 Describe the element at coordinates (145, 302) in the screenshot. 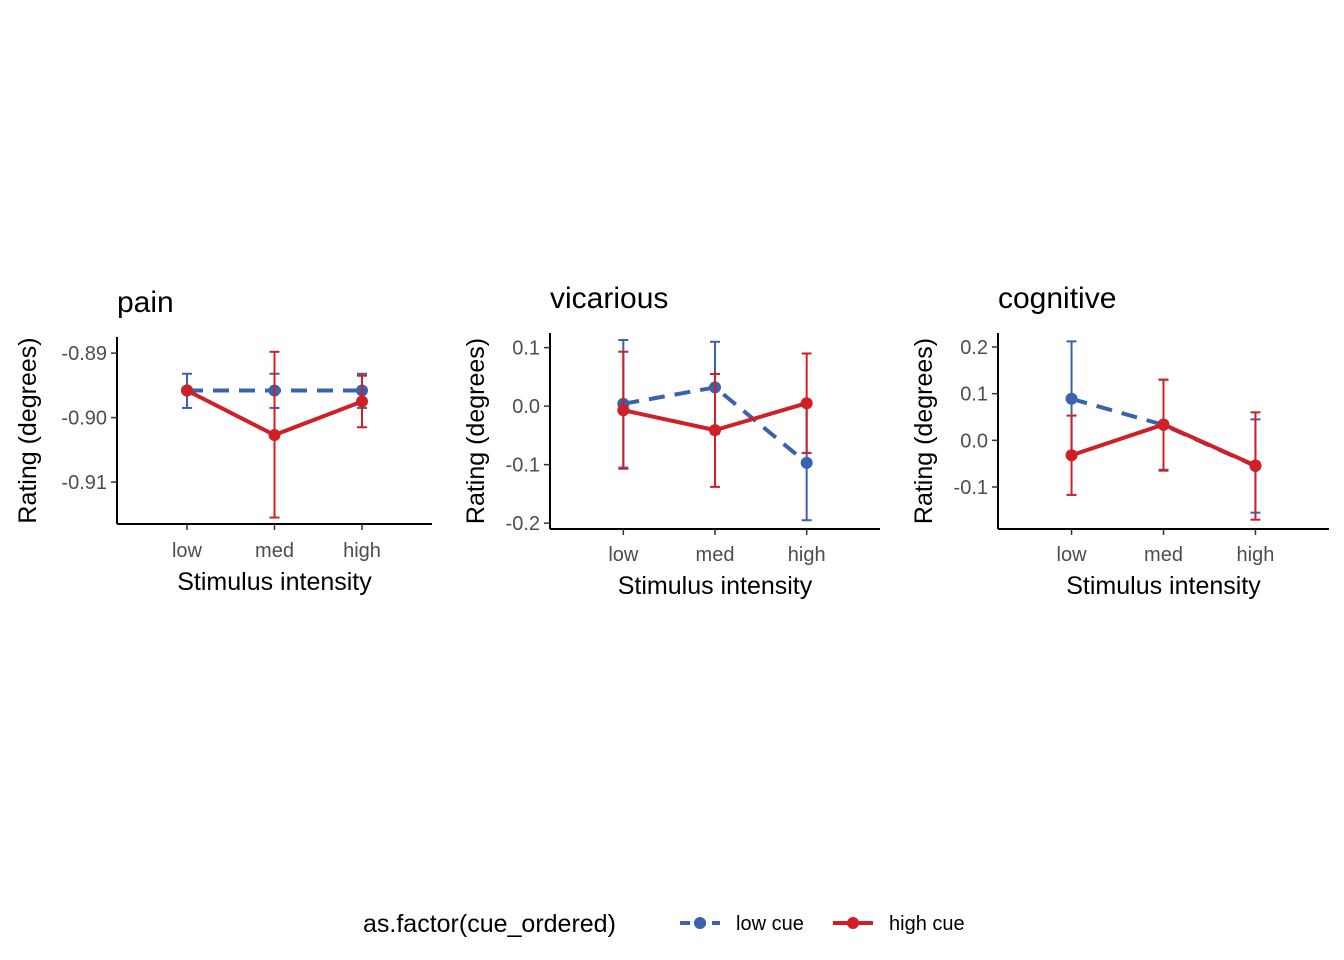

I see `panel-title: pain` at that location.